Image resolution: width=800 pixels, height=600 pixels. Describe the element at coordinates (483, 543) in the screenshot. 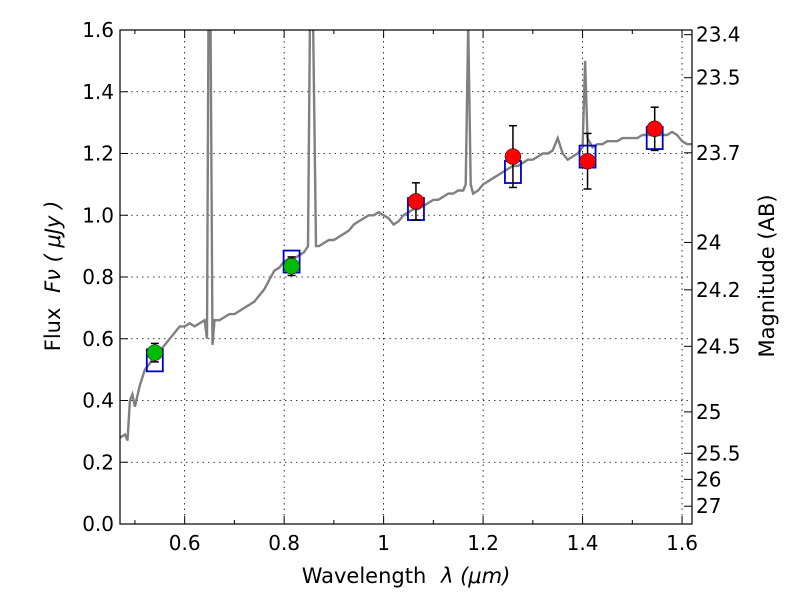

I see `x-tick-label: 1.2` at that location.